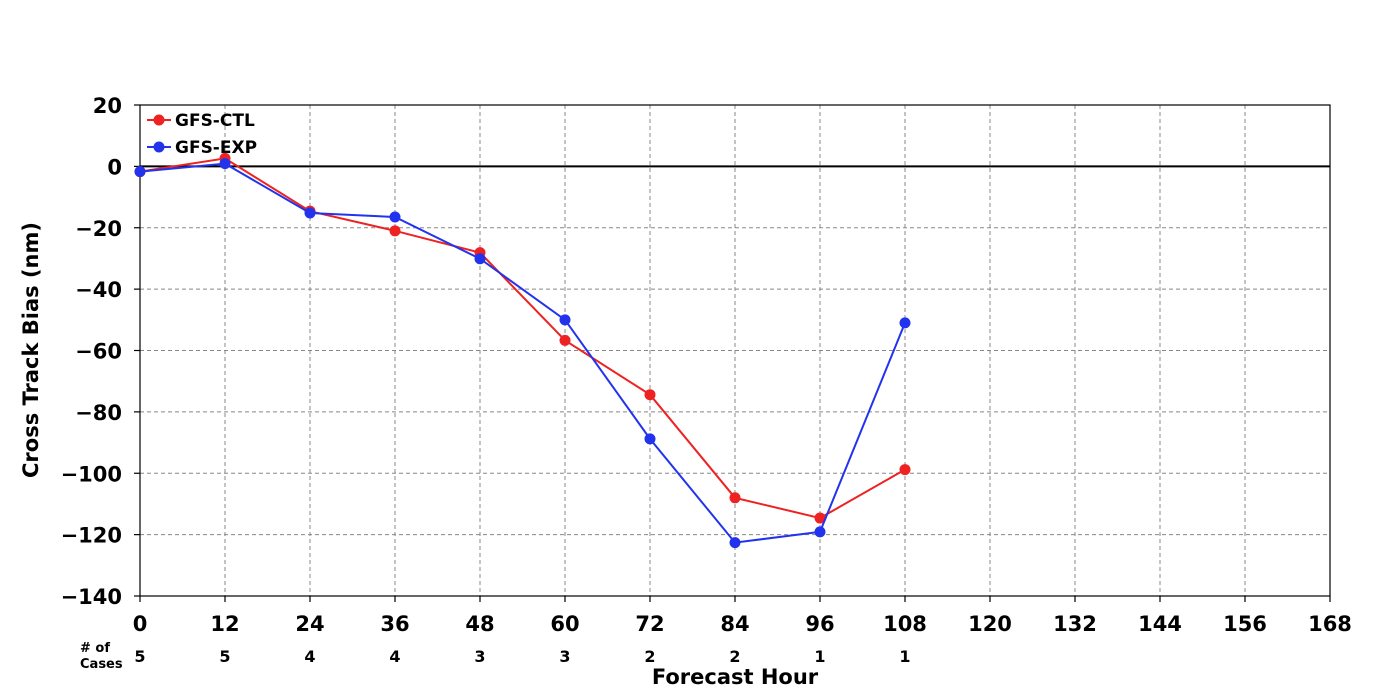 The height and width of the screenshot is (700, 1400). I want to click on y-tick-label-2: −20, so click(98, 229).